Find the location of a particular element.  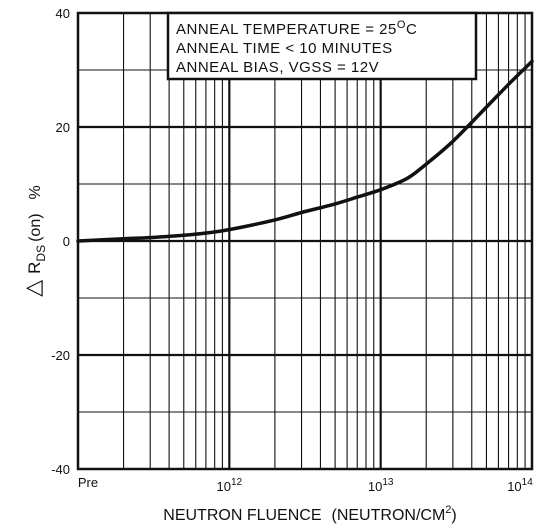

y-tick-label: -20 is located at coordinates (60, 355).